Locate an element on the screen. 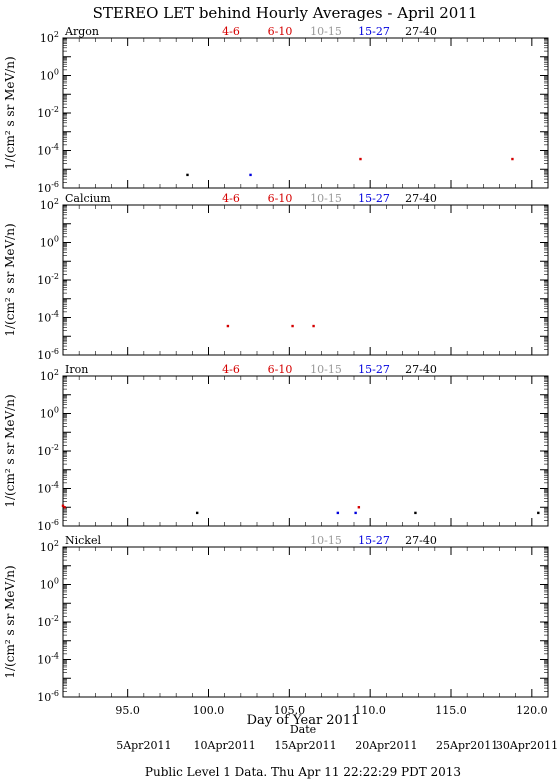 The height and width of the screenshot is (780, 559). date-axis-label: Date is located at coordinates (303, 729).